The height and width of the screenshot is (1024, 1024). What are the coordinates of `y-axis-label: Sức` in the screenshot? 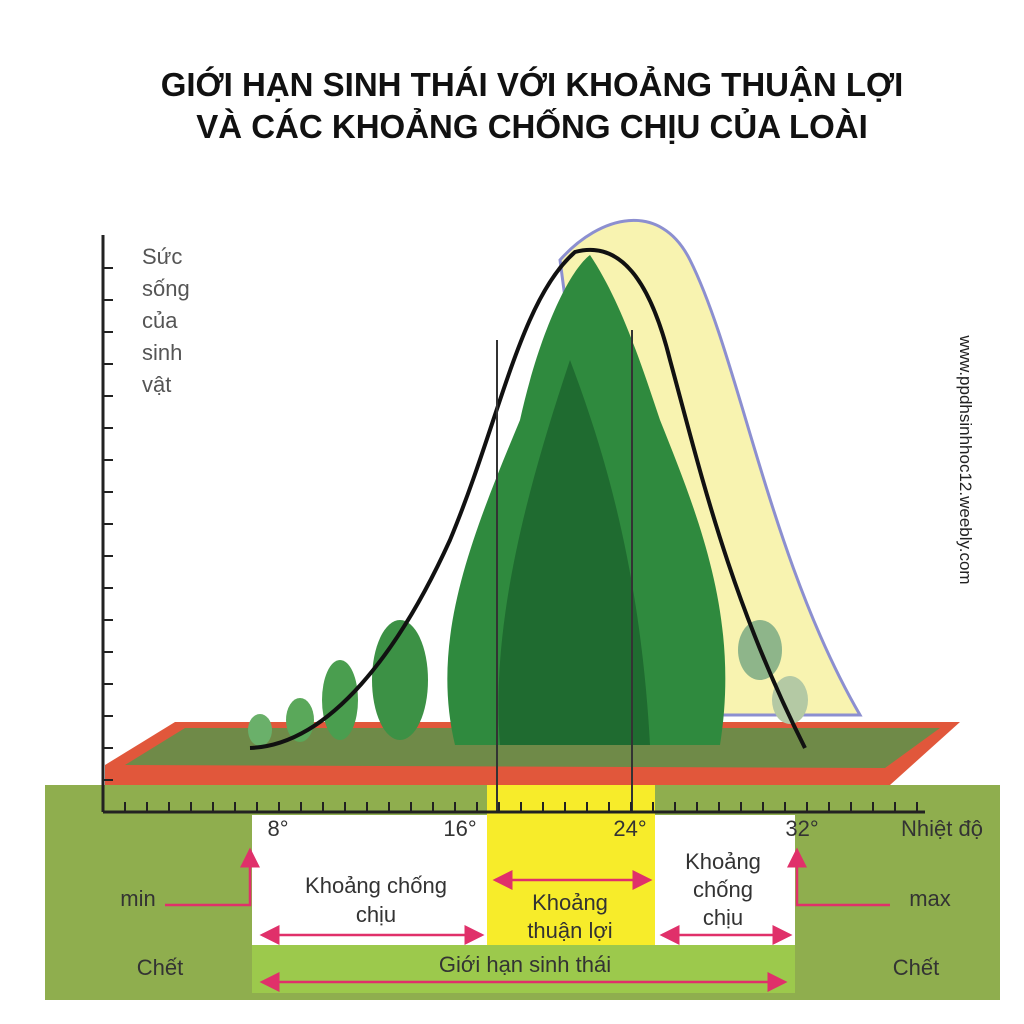 It's located at (162, 256).